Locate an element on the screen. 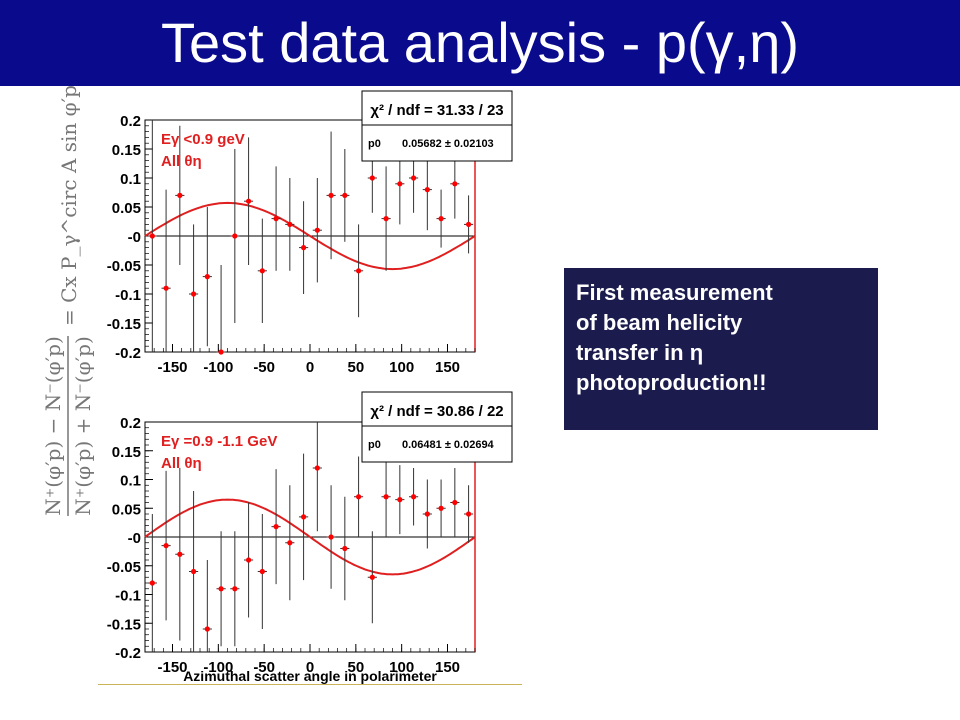 Image resolution: width=960 pixels, height=720 pixels. callout-line: of beam helicity is located at coordinates (659, 322).